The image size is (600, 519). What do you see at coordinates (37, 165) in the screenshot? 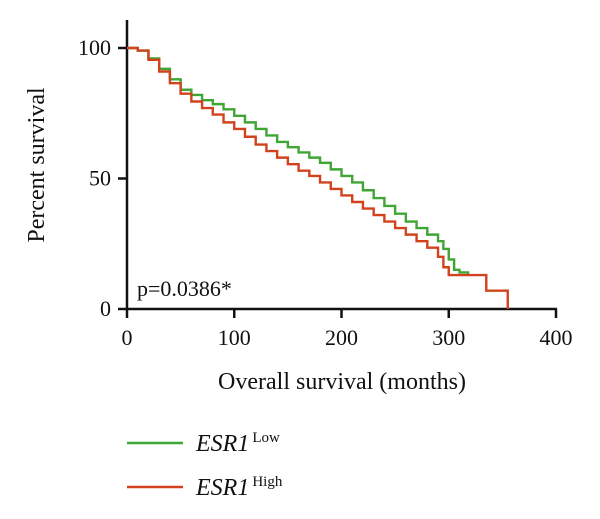
I see `y-axis-title: Percent survival` at bounding box center [37, 165].